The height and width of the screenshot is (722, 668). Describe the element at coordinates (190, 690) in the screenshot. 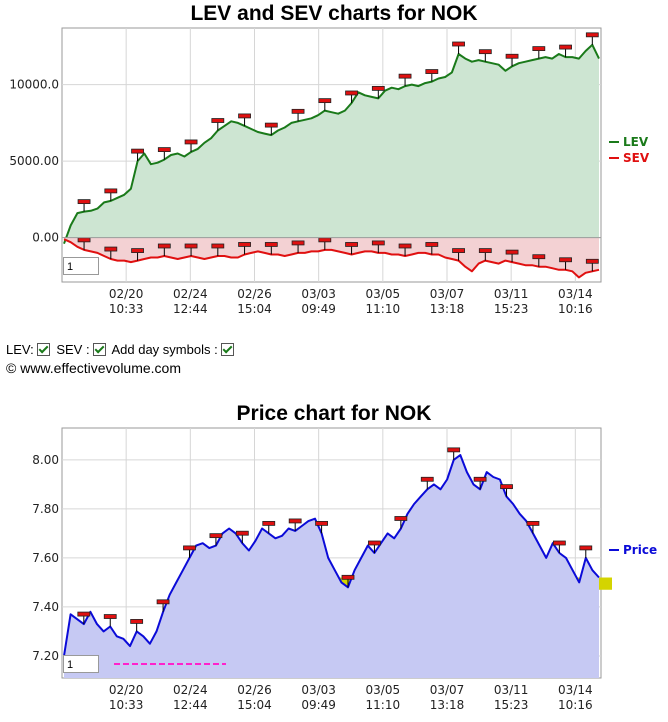

I see `x-tick-label: 02/24` at that location.